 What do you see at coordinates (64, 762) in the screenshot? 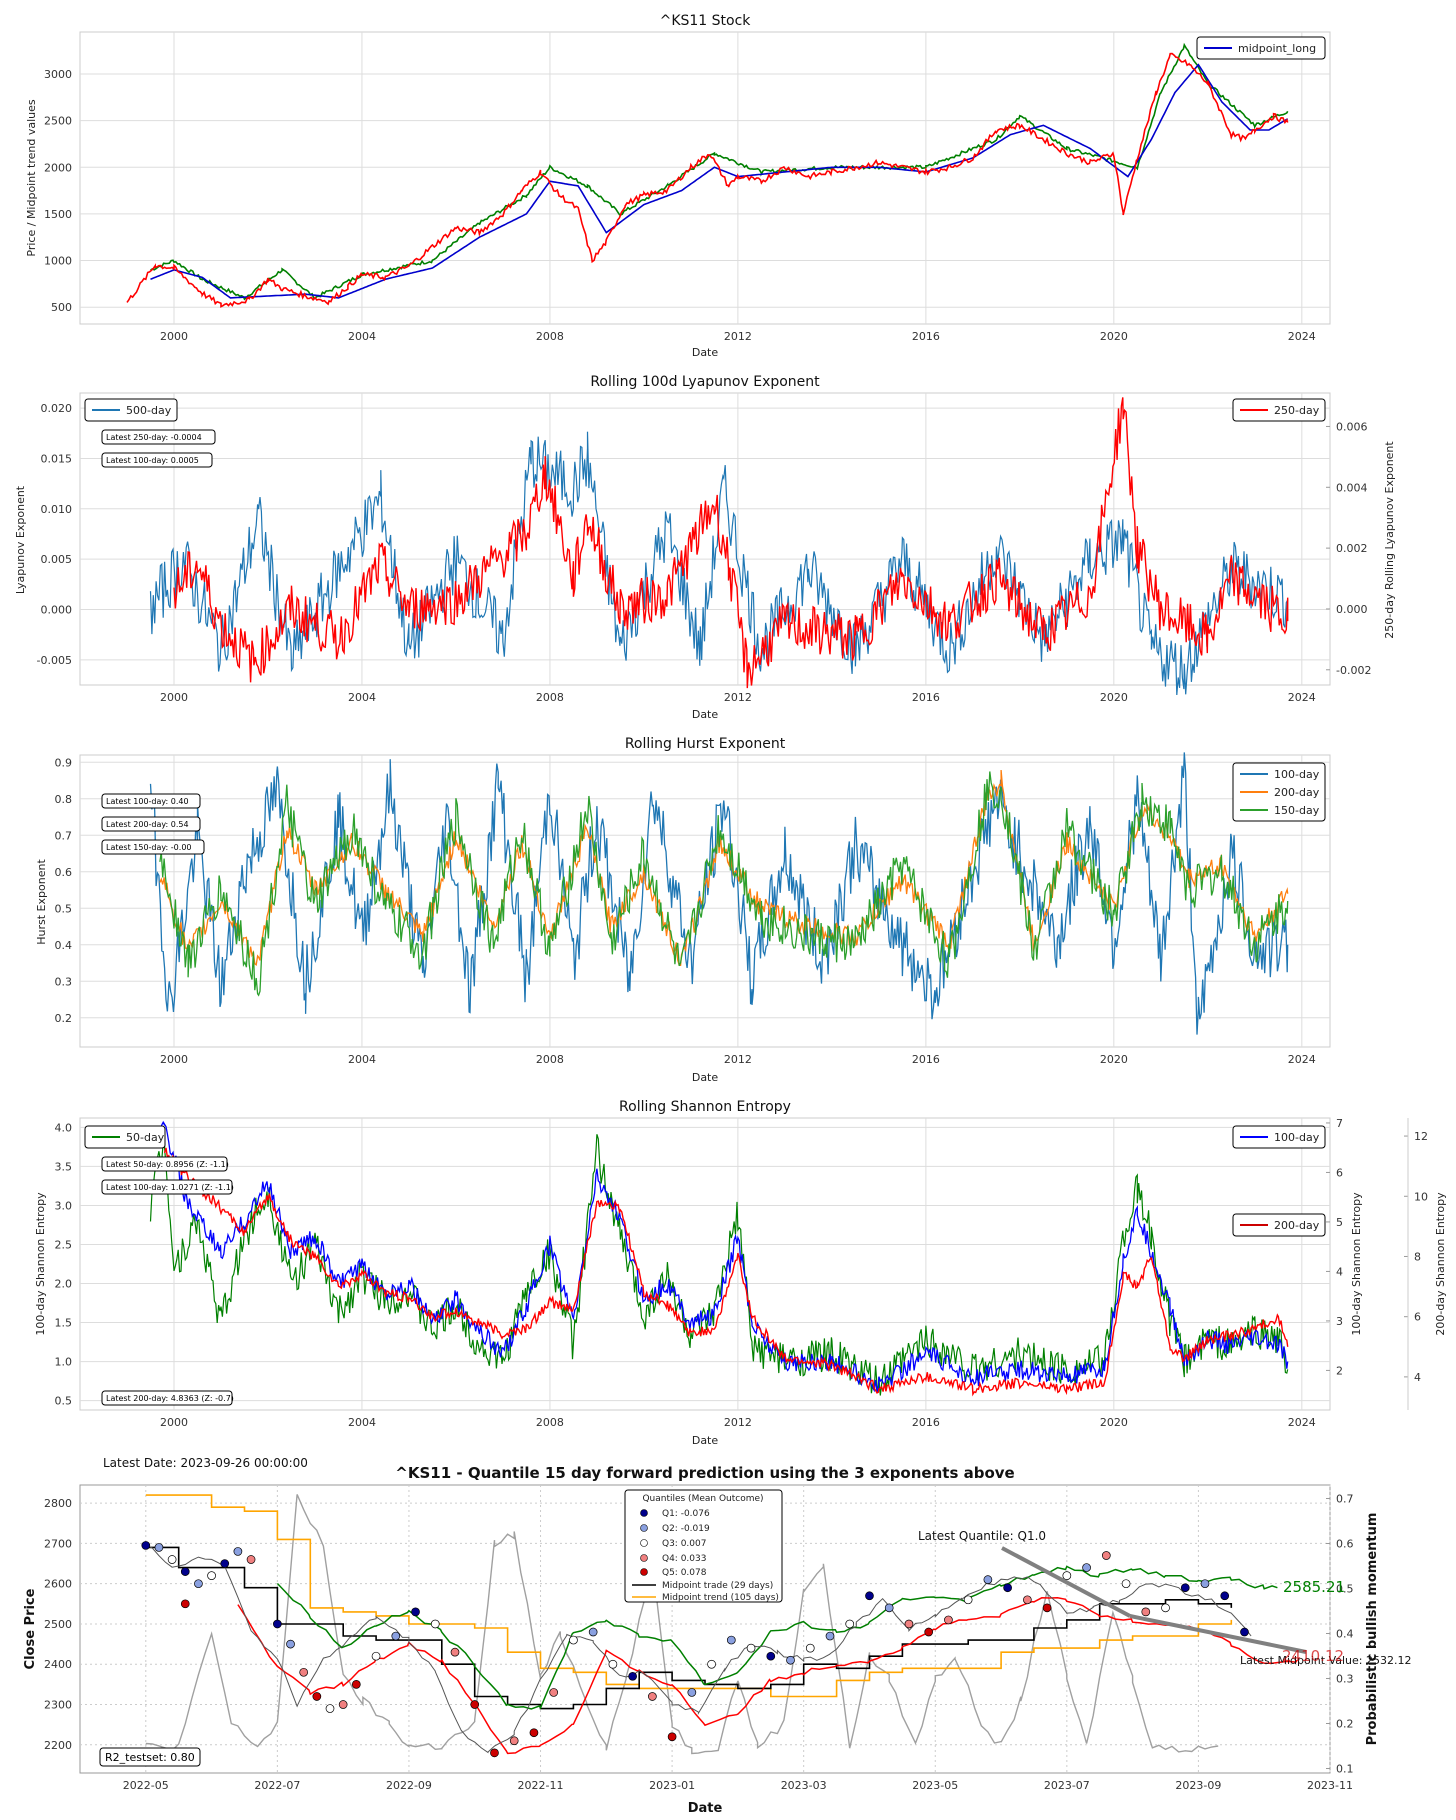
I see `y-tick-label: 0.9` at bounding box center [64, 762].